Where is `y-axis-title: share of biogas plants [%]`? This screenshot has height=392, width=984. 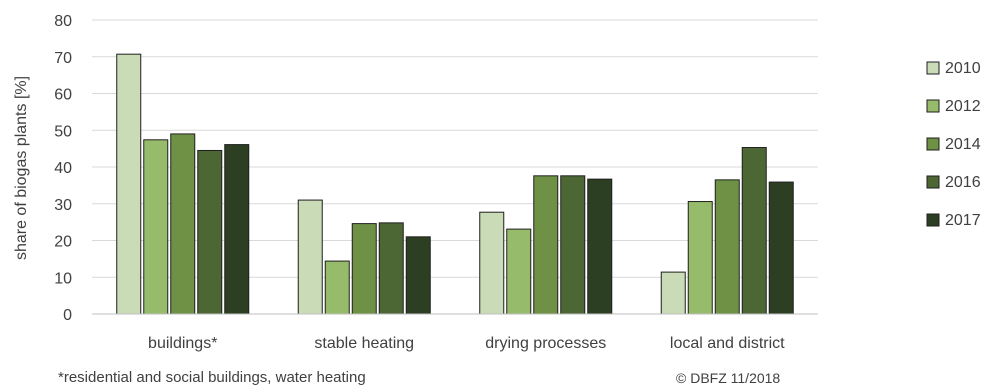
y-axis-title: share of biogas plants [%] is located at coordinates (21, 168).